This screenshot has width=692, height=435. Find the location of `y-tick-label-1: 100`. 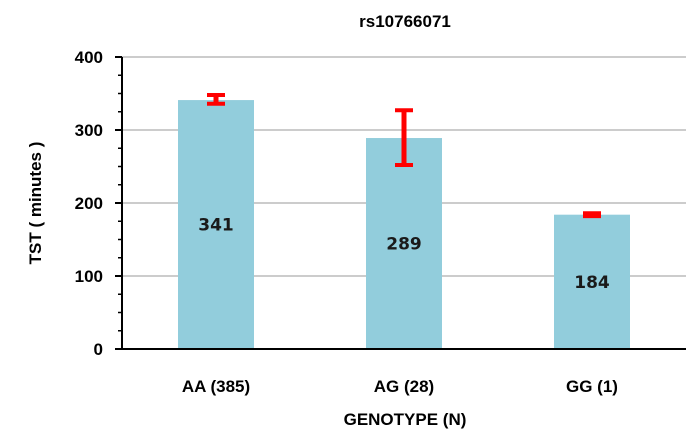

y-tick-label-1: 100 is located at coordinates (89, 276).